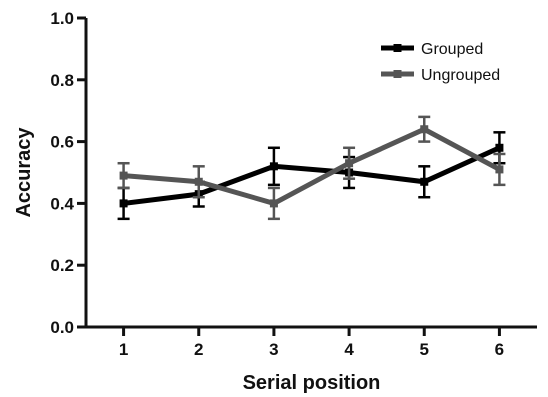 This screenshot has width=548, height=397. I want to click on y-tick-label: 0.2, so click(62, 265).